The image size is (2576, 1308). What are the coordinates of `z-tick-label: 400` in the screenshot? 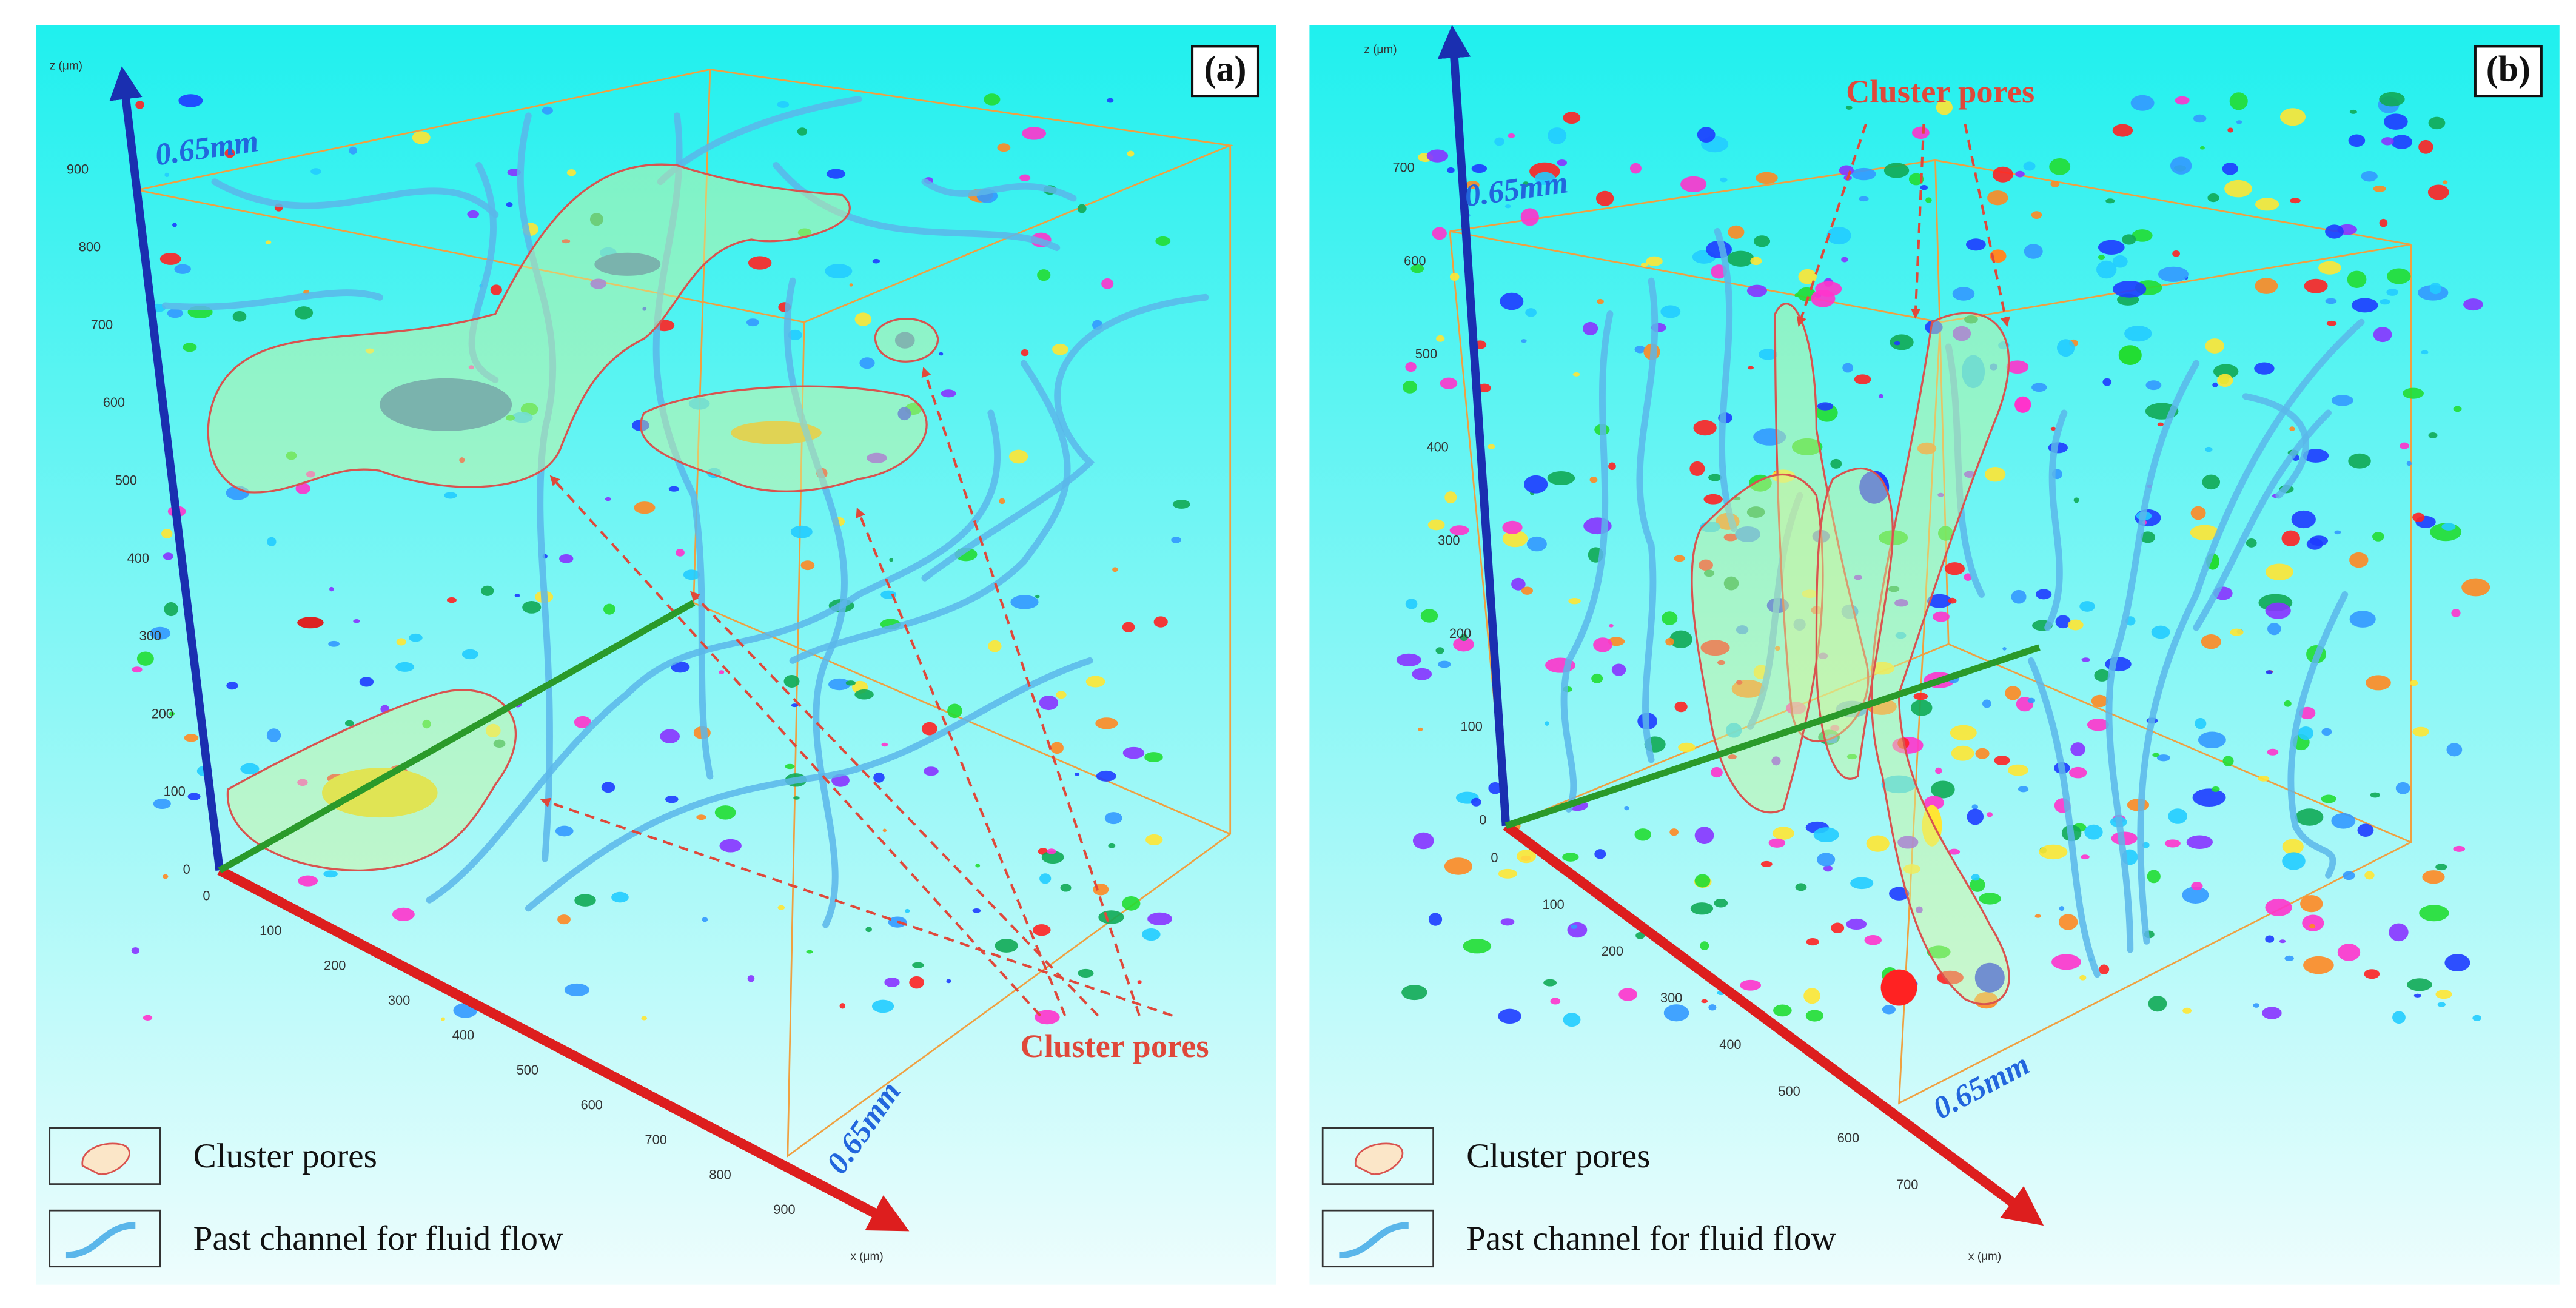 It's located at (138, 558).